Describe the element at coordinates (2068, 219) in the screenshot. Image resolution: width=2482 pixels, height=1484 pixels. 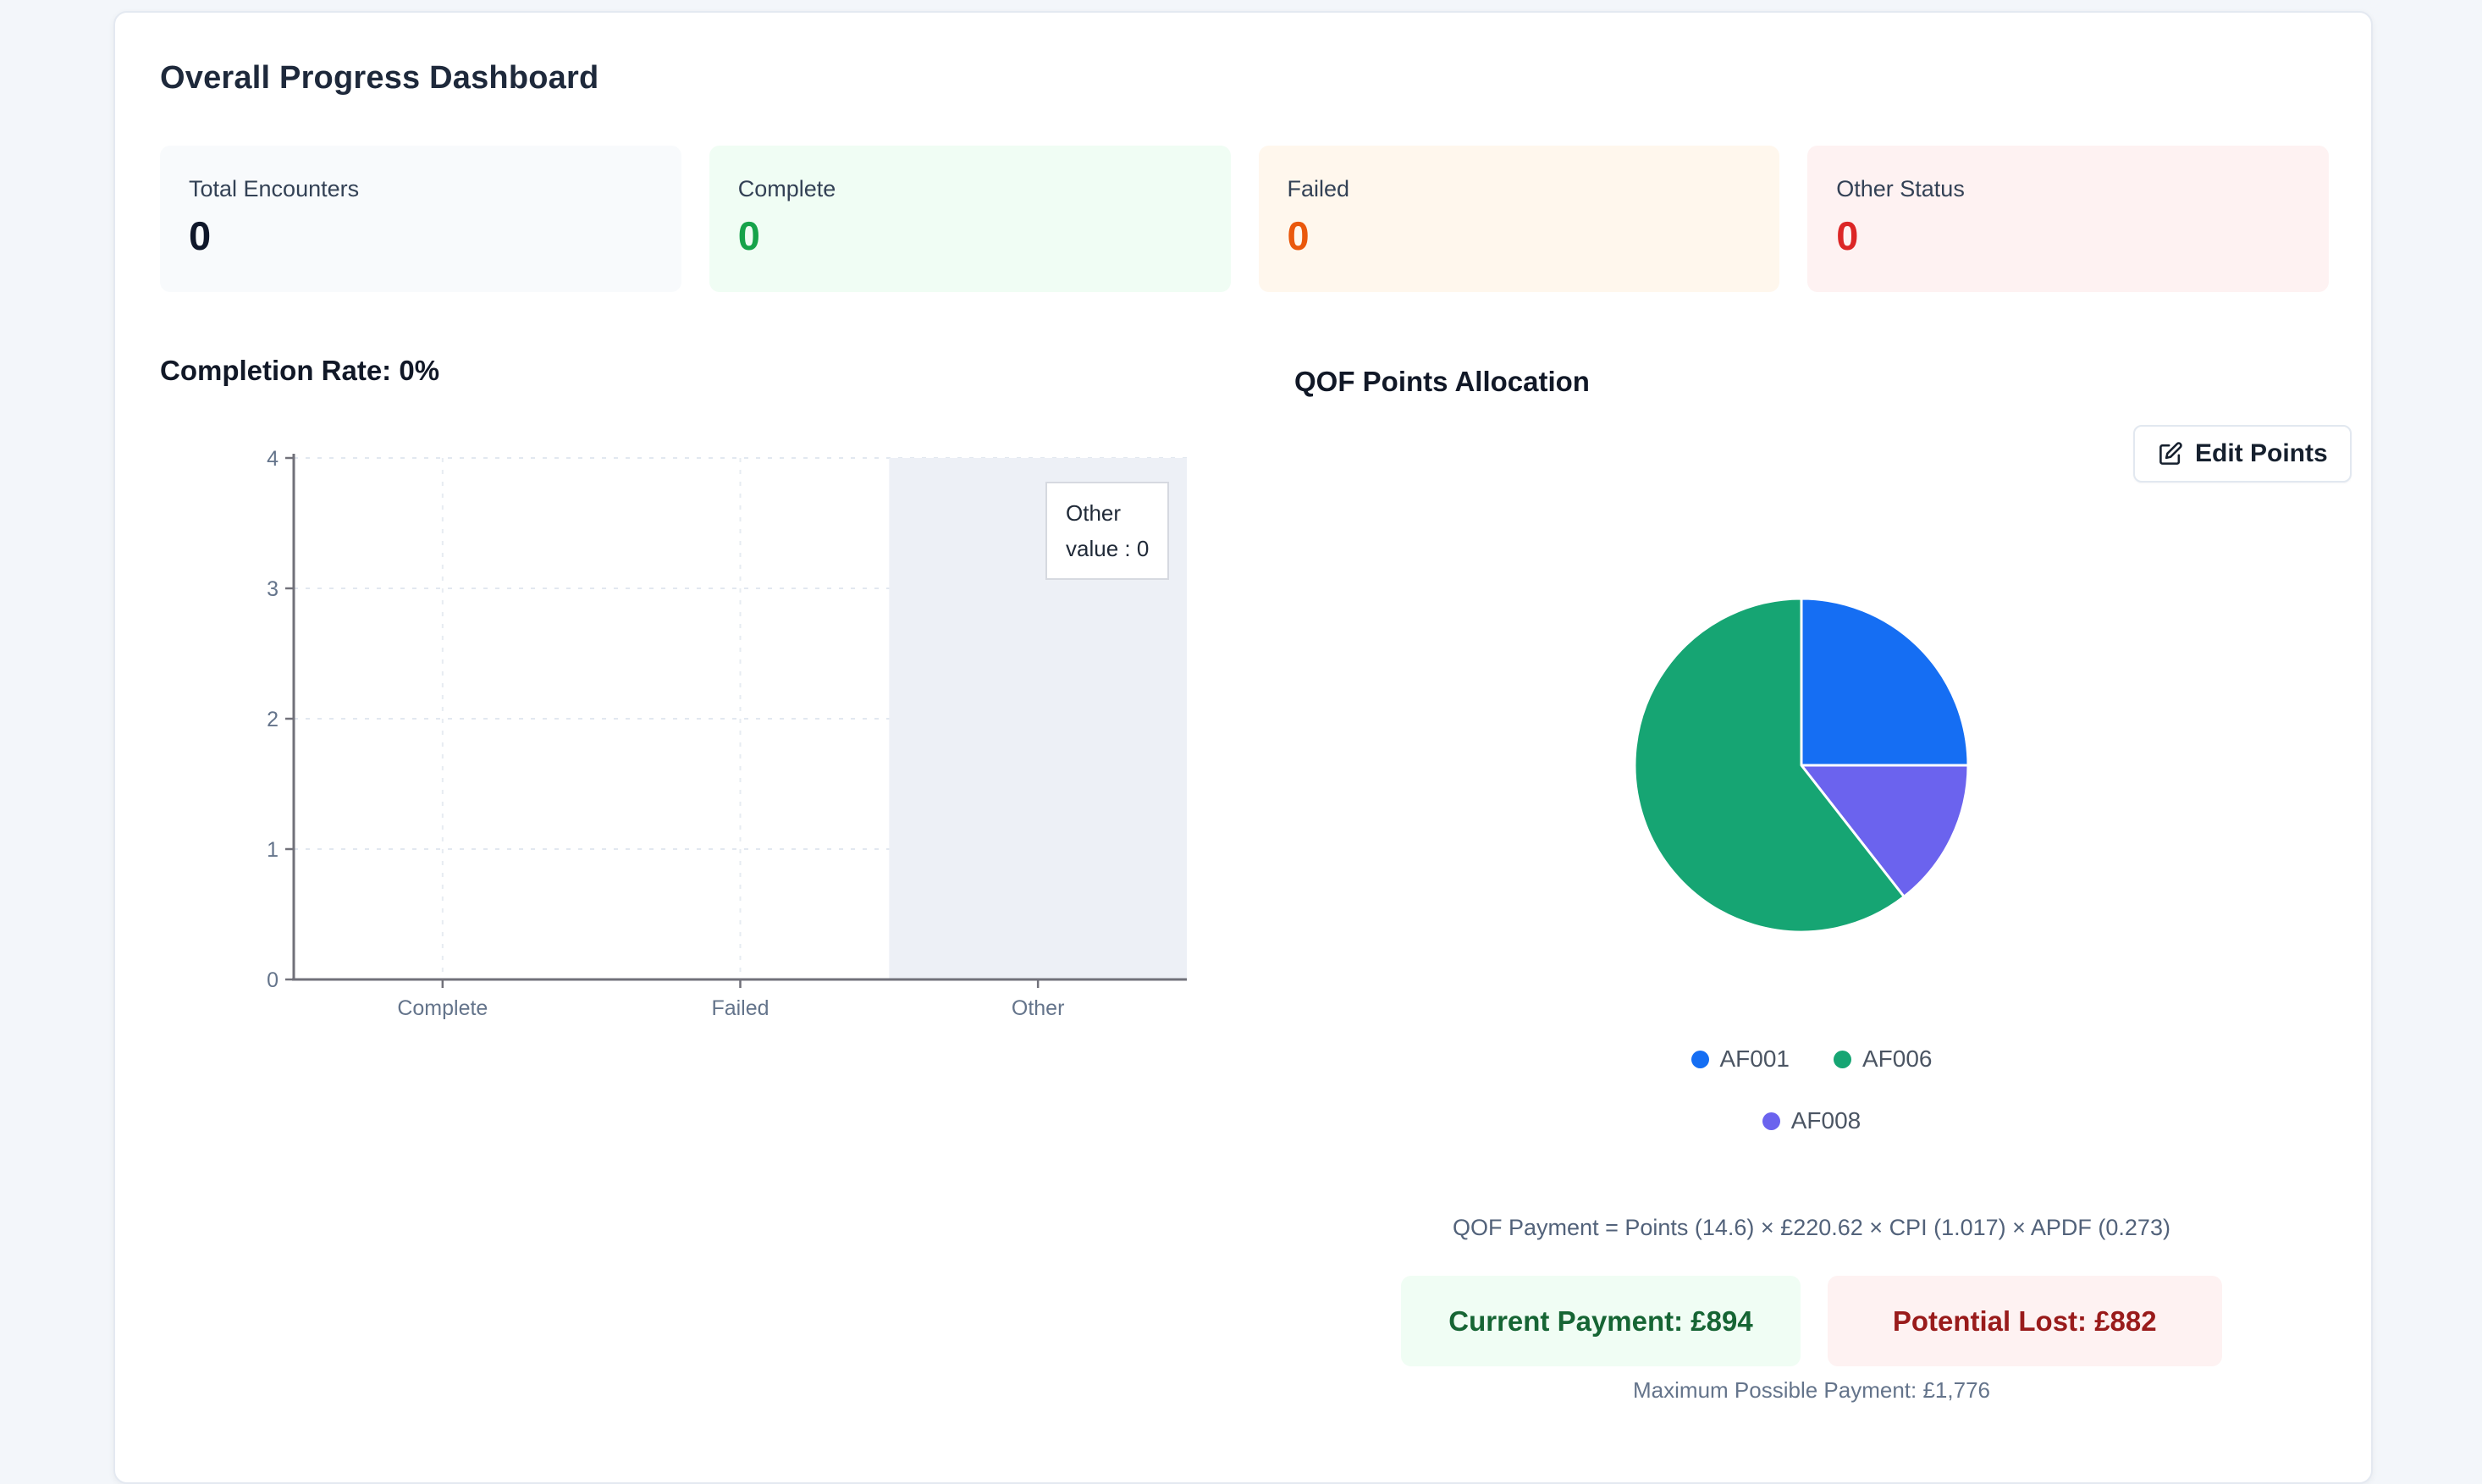
I see `stat-card-other-status: Other Status 0` at that location.